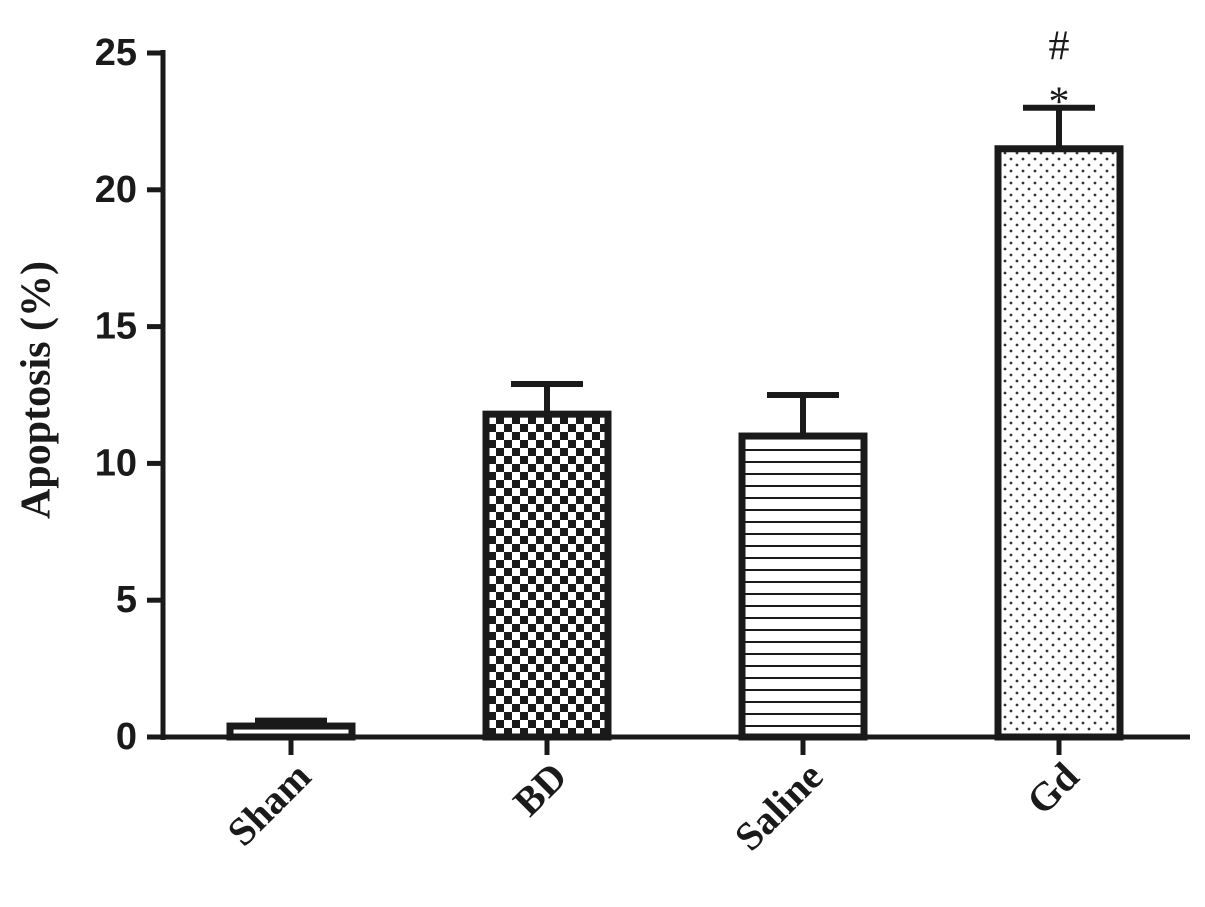  I want to click on x-tick-label: Gd, so click(1053, 789).